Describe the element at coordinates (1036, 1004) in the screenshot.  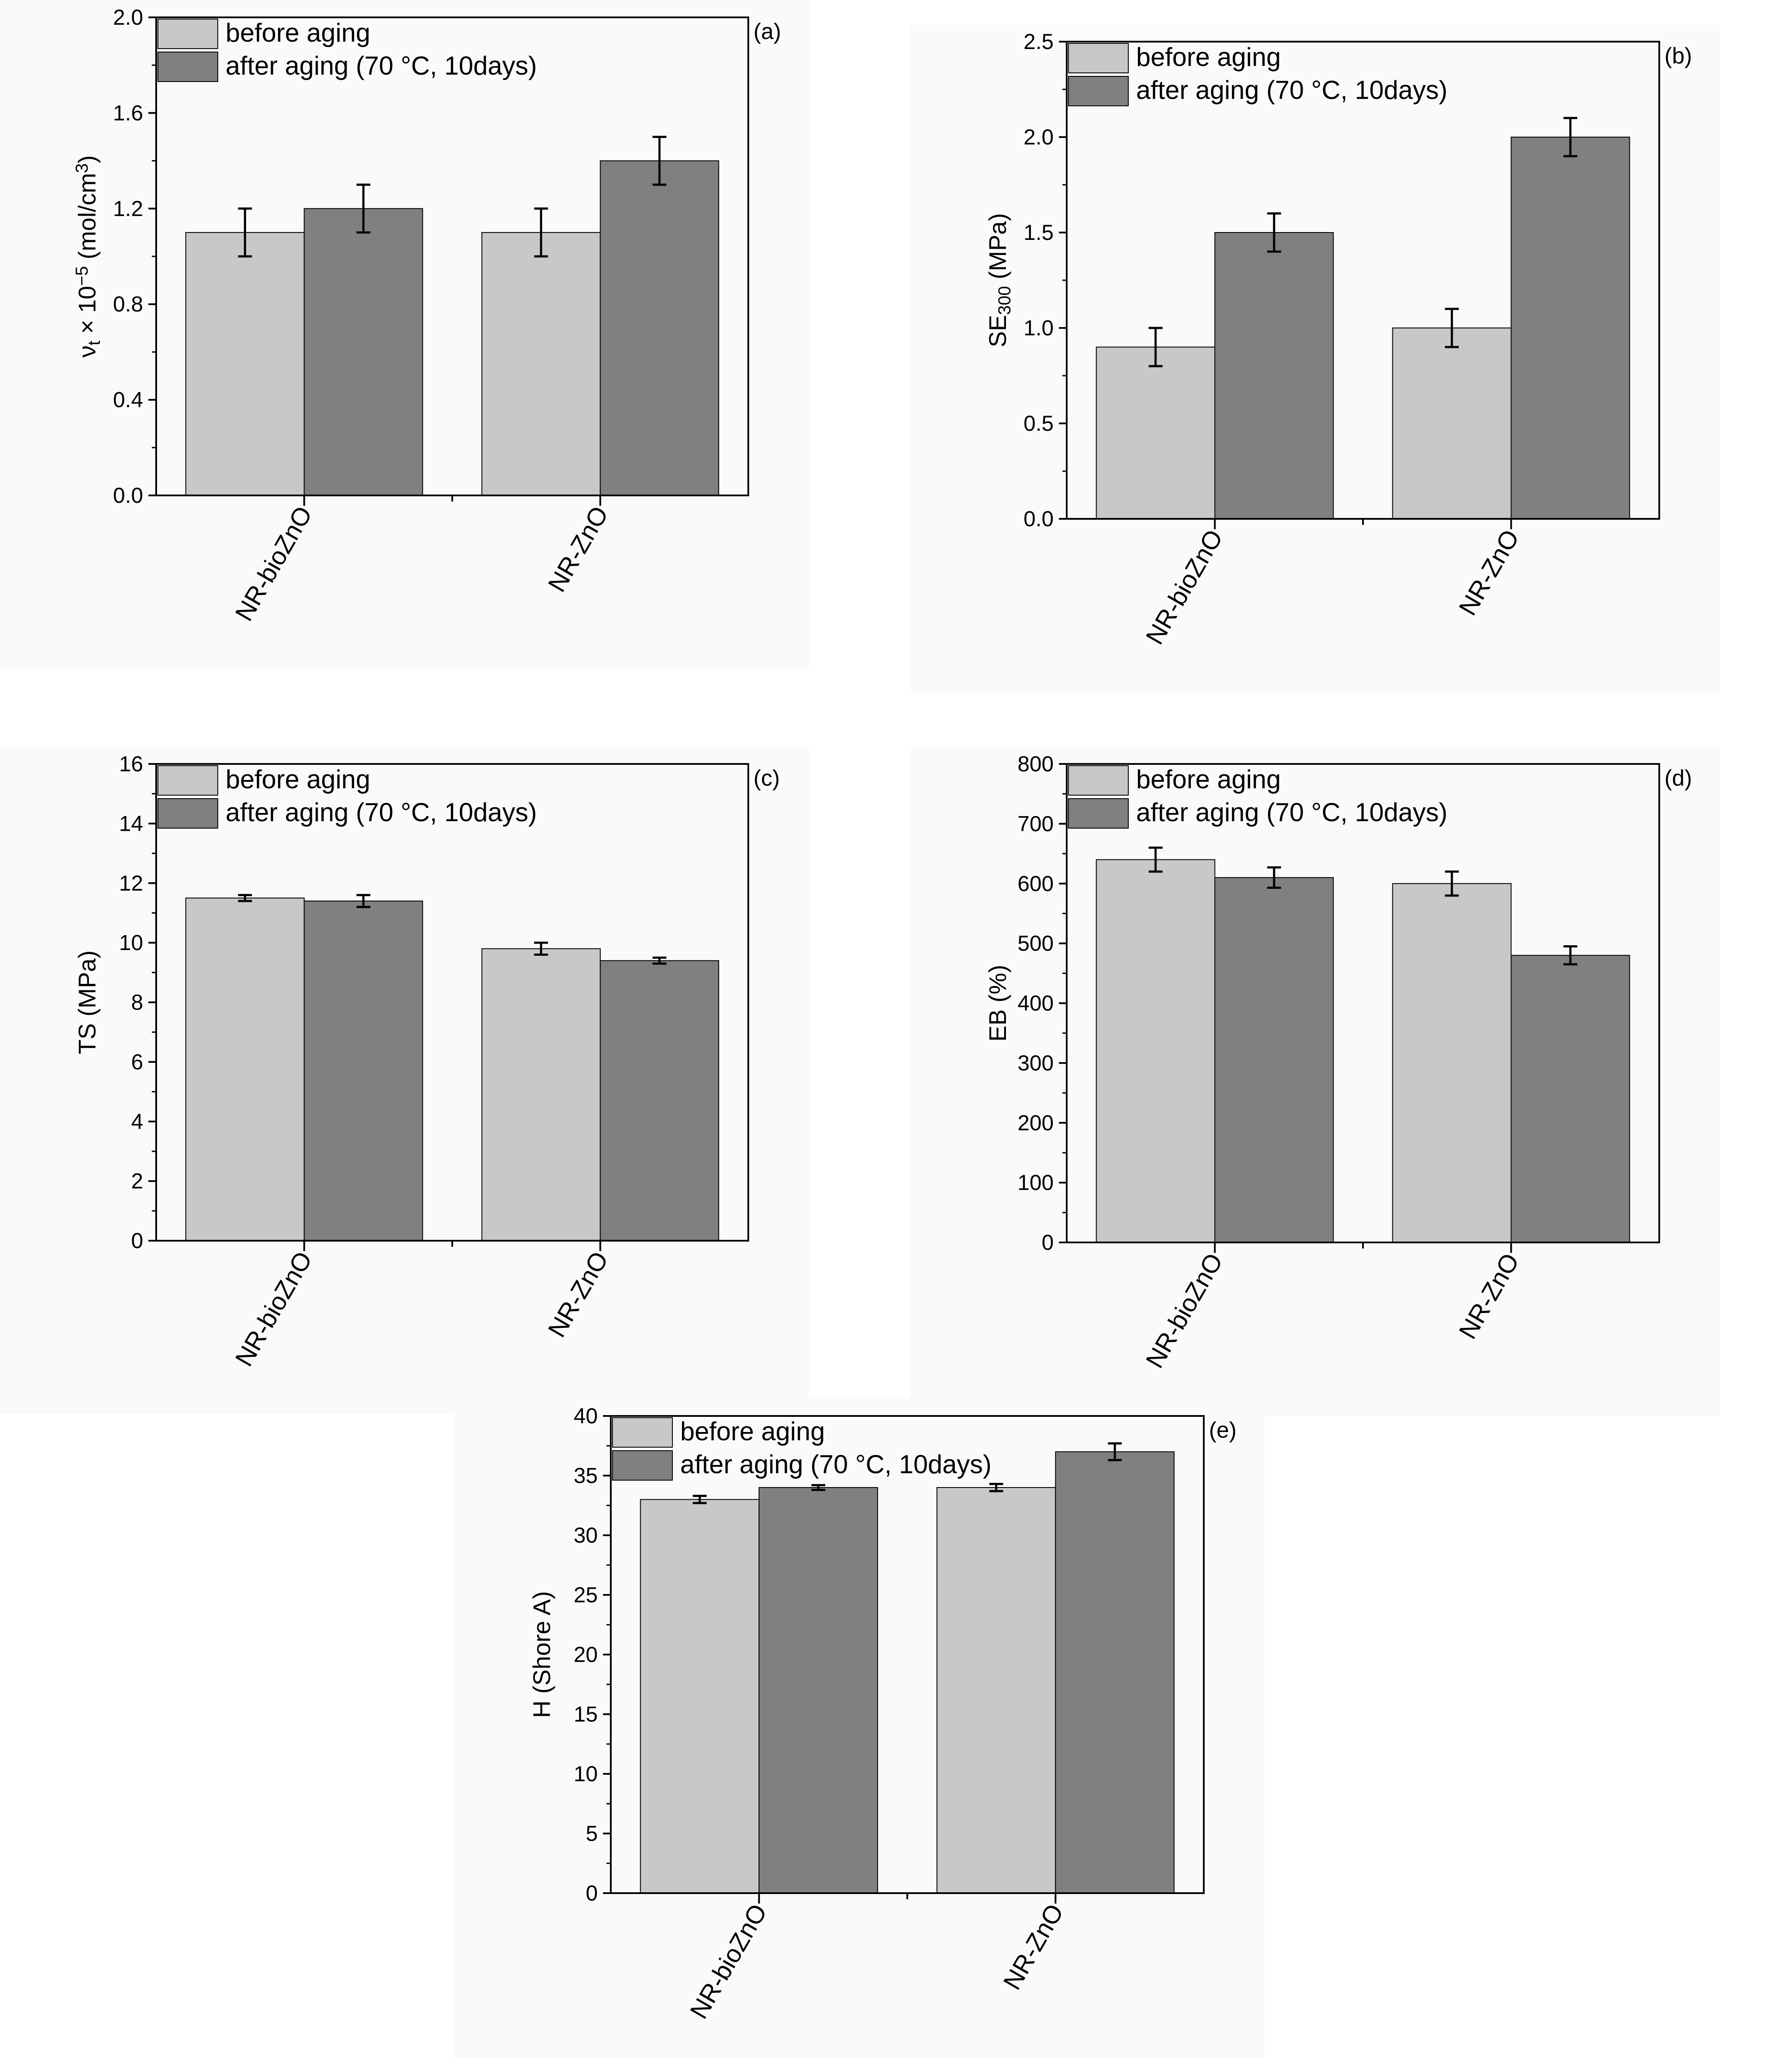
I see `y-tick-label: 400` at that location.